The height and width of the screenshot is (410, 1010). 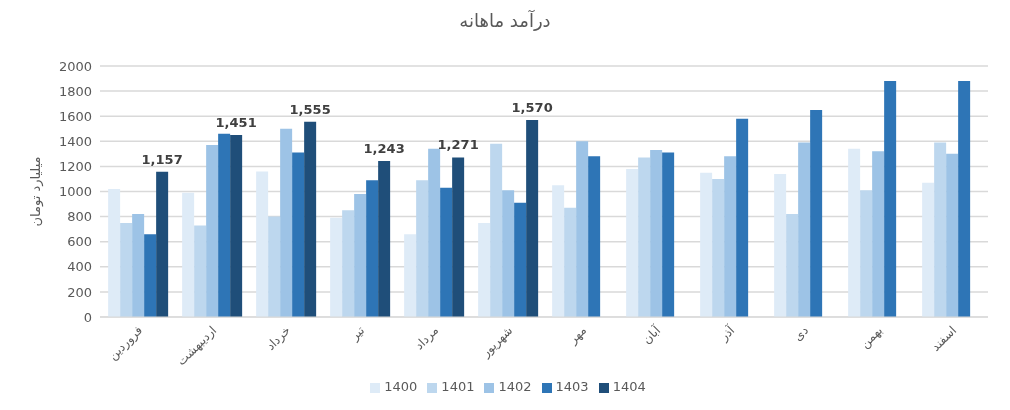 What do you see at coordinates (87, 317) in the screenshot?
I see `y-tick-label: 0` at bounding box center [87, 317].